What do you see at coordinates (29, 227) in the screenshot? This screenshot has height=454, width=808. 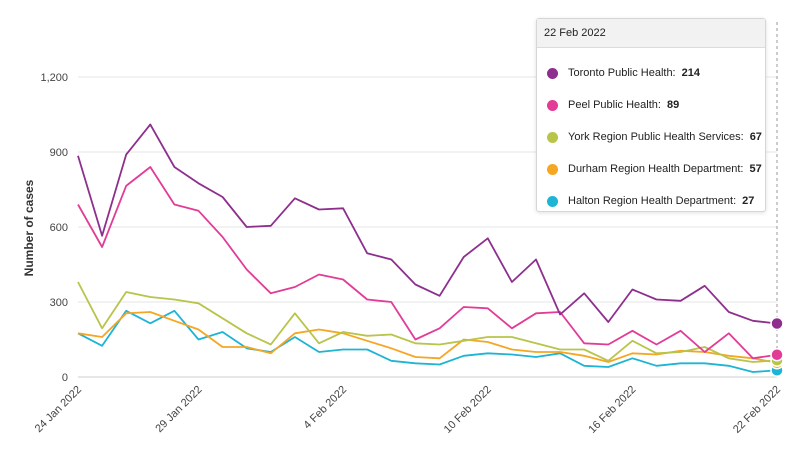 I see `y-axis-label: Number of cases` at bounding box center [29, 227].